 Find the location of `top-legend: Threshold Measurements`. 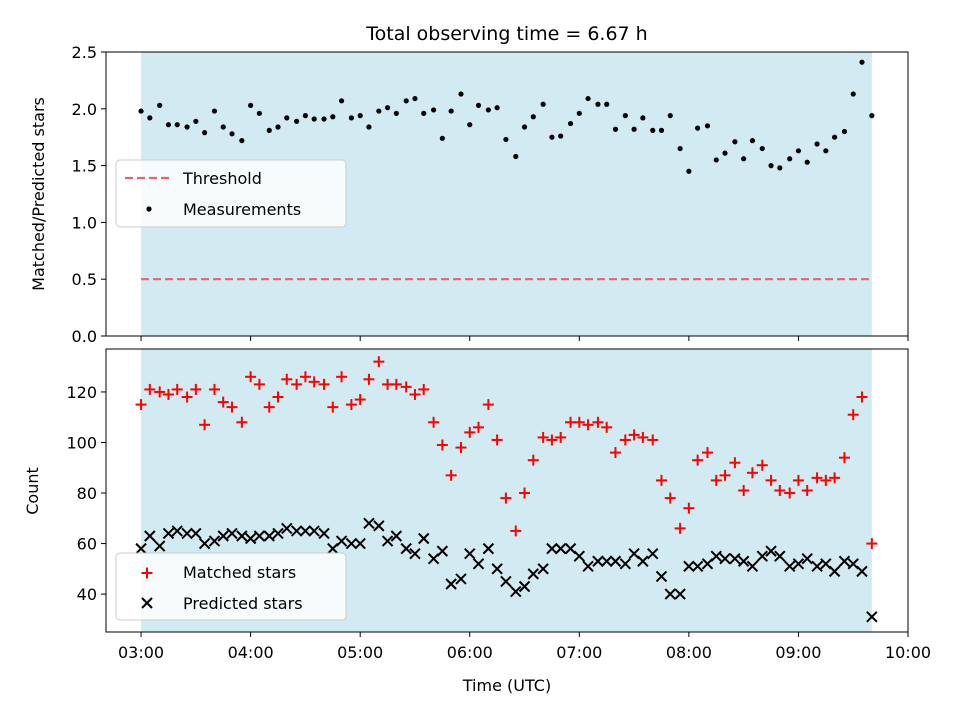

top-legend: Threshold Measurements is located at coordinates (231, 193).